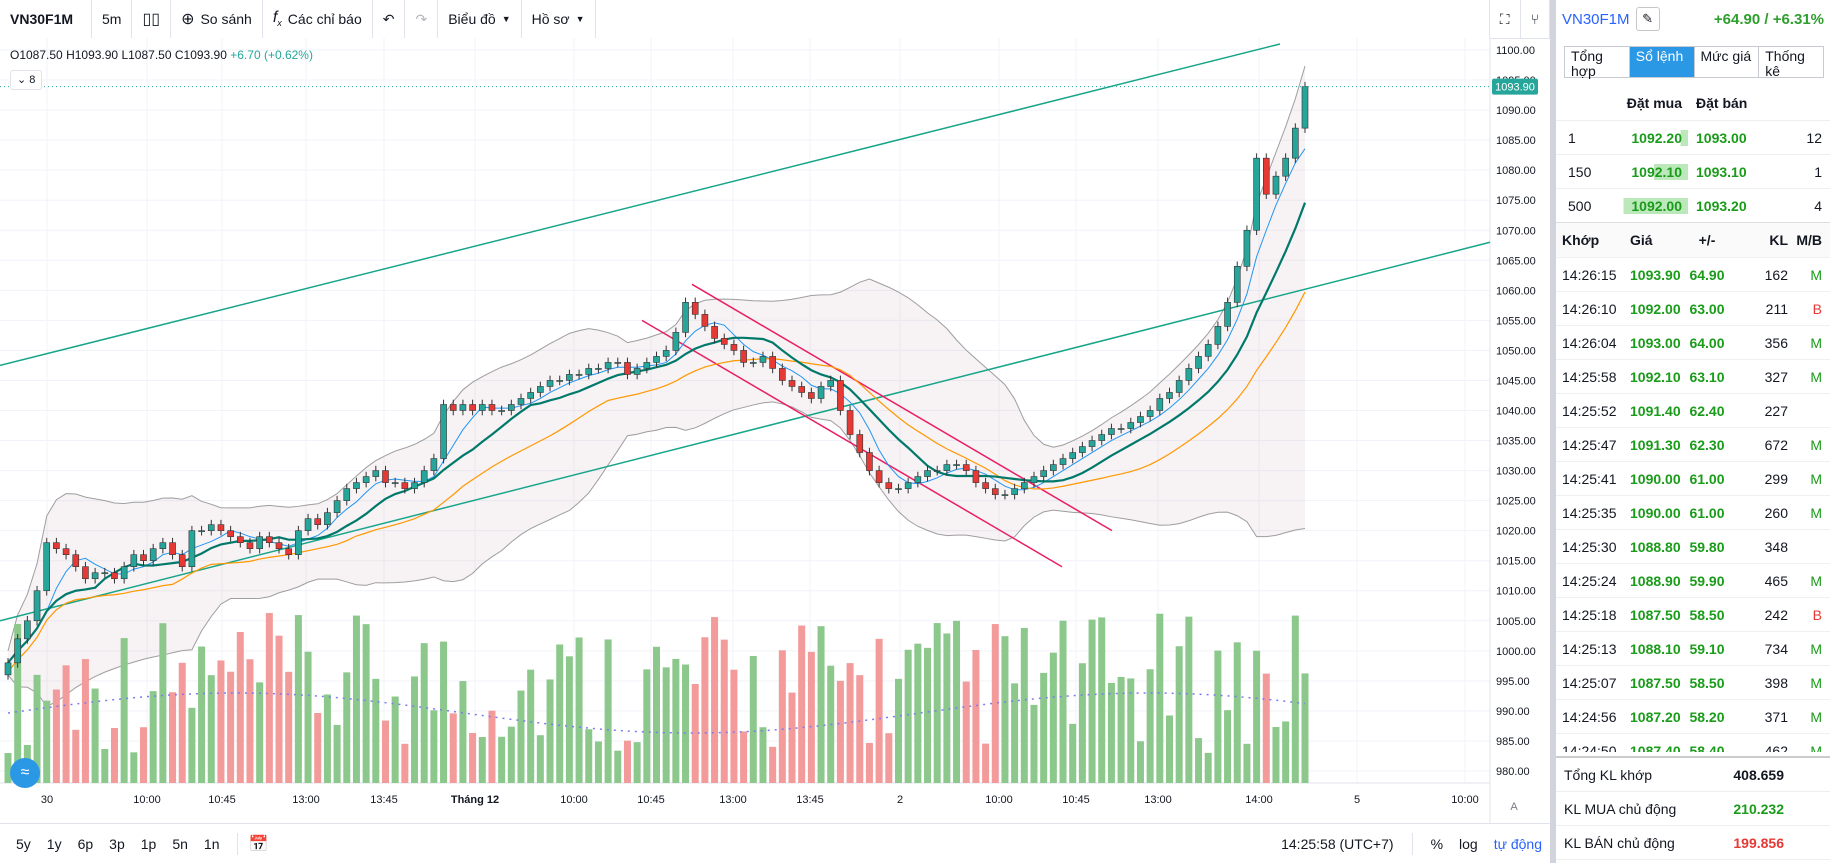 The width and height of the screenshot is (1830, 864). What do you see at coordinates (148, 844) in the screenshot?
I see `range-1p: 1p` at bounding box center [148, 844].